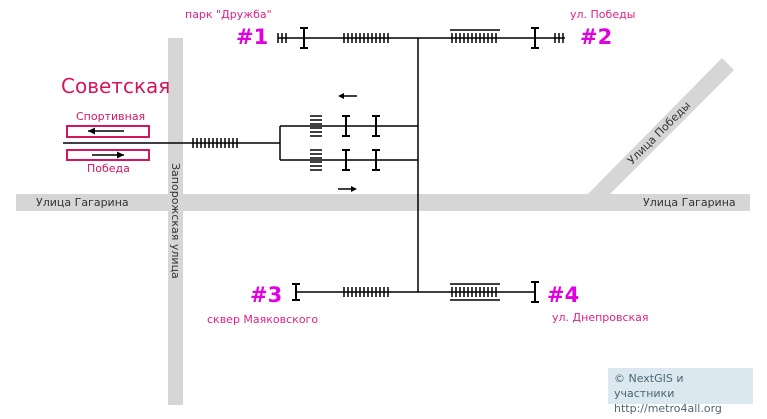  Describe the element at coordinates (659, 133) in the screenshot. I see `pobedy-street-label: Улица Победы` at that location.